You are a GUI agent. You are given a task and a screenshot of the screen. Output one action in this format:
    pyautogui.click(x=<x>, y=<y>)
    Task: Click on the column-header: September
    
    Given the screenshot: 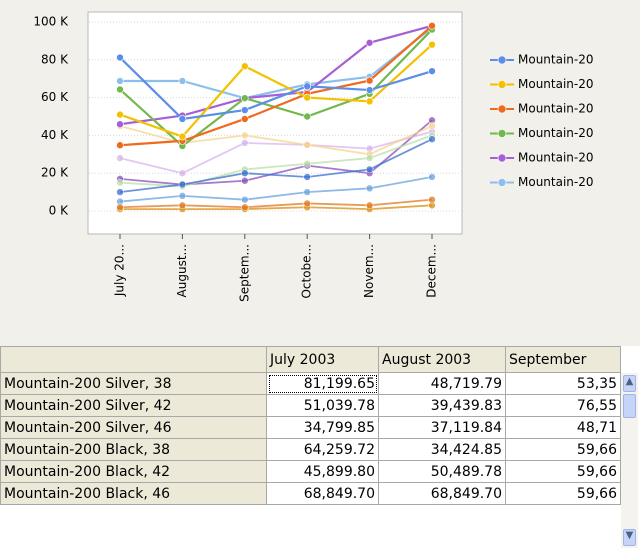 What is the action you would take?
    pyautogui.click(x=563, y=359)
    